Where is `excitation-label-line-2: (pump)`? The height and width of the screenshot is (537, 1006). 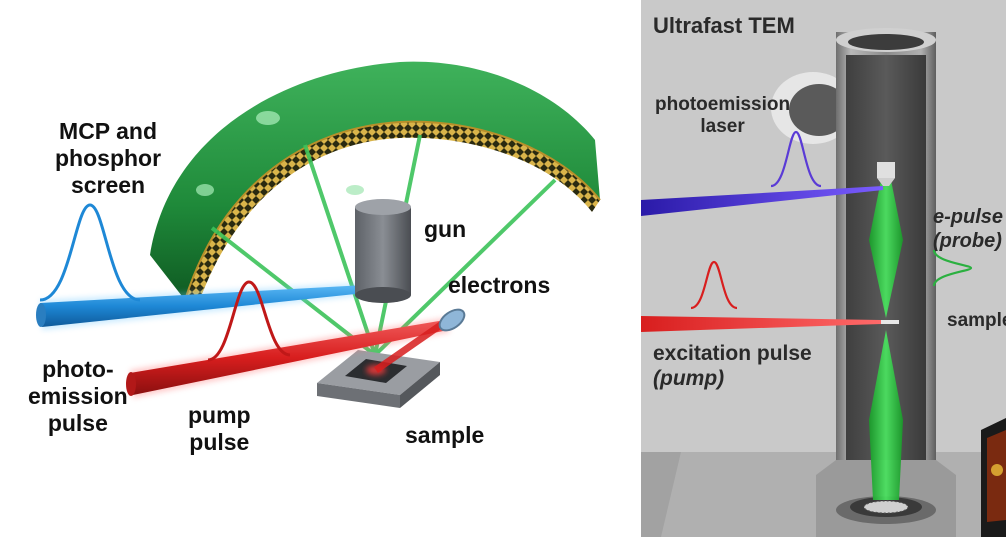
excitation-label-line-2: (pump) is located at coordinates (689, 378).